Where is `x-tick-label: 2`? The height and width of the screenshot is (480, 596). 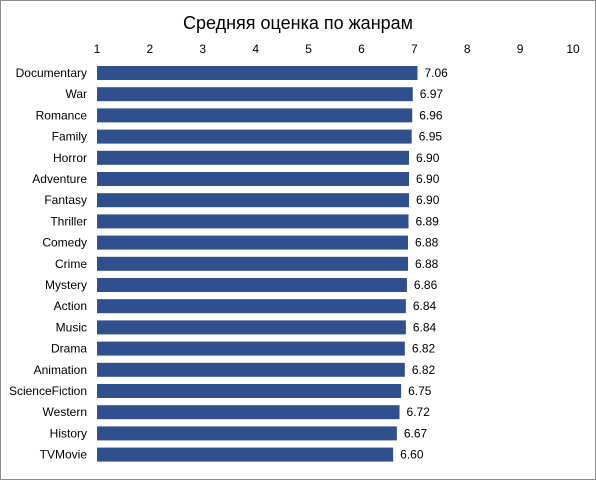 x-tick-label: 2 is located at coordinates (150, 49).